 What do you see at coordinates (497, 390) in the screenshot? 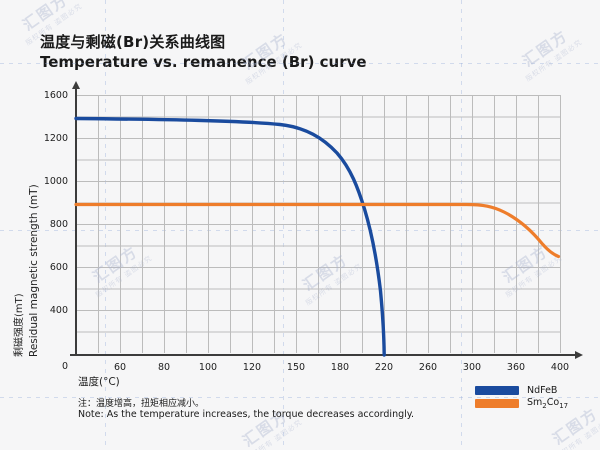
I see `ndfeb-swatch-icon` at bounding box center [497, 390].